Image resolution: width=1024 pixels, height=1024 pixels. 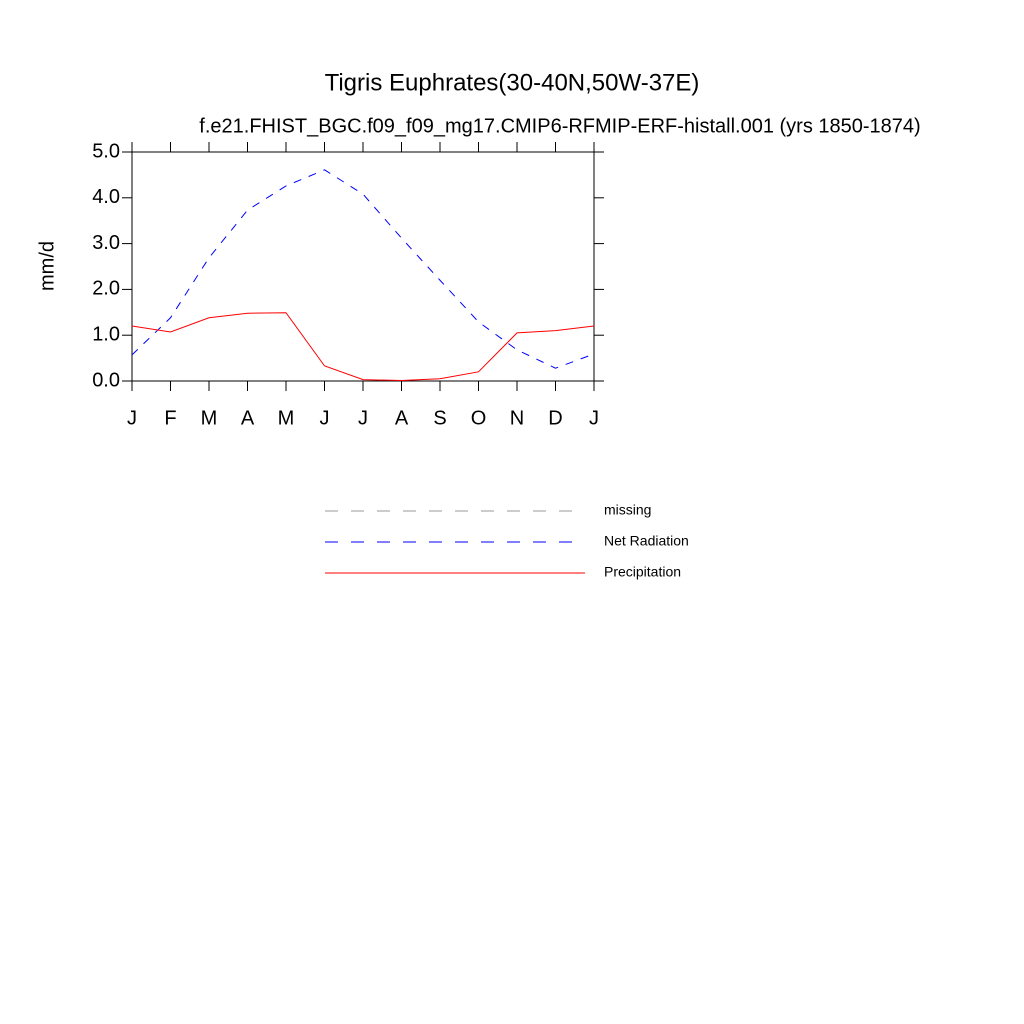 What do you see at coordinates (106, 151) in the screenshot?
I see `y-tick-label: 5.0` at bounding box center [106, 151].